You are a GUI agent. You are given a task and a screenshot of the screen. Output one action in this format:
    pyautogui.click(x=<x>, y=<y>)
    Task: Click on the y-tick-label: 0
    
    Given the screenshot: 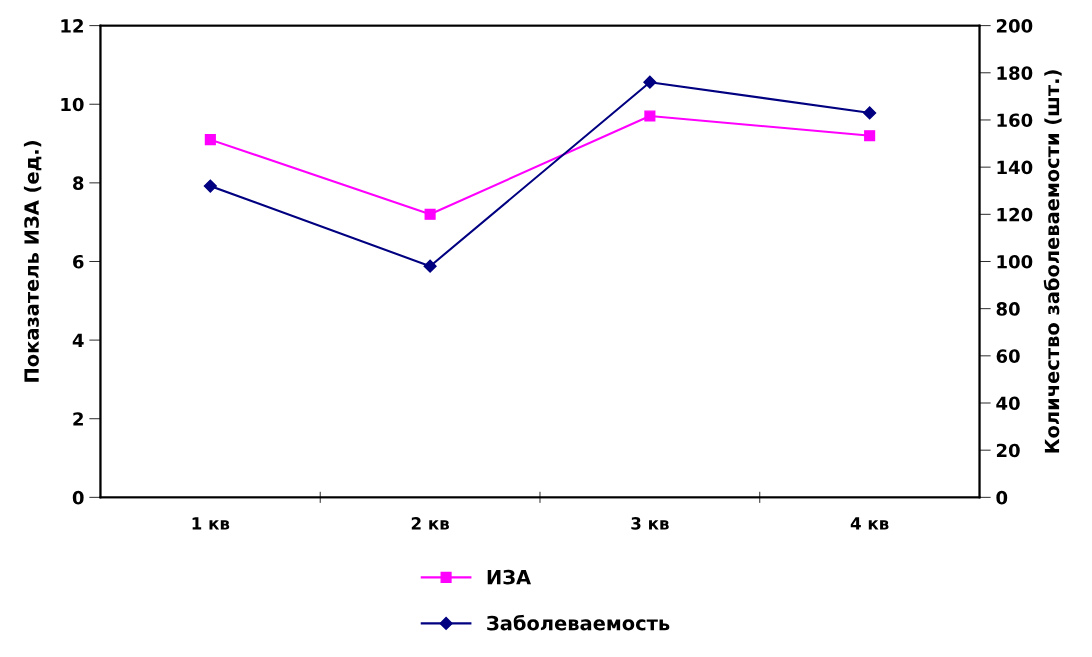 What is the action you would take?
    pyautogui.click(x=78, y=497)
    